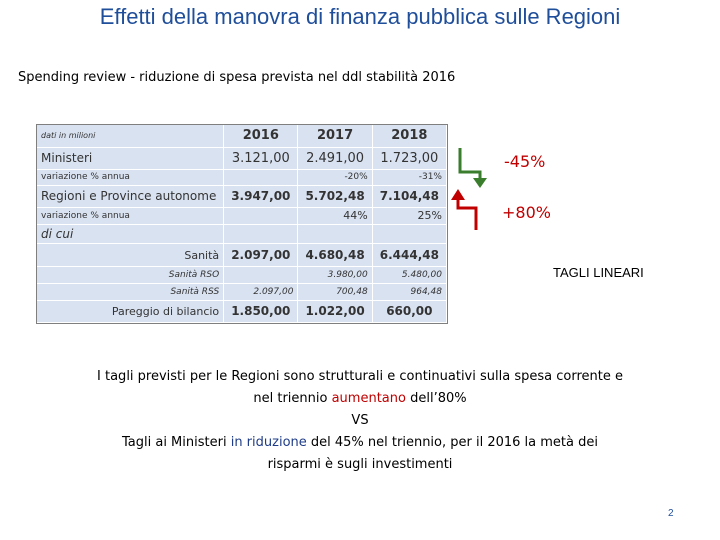 The height and width of the screenshot is (540, 720). Describe the element at coordinates (261, 196) in the screenshot. I see `table-cell: 3.947,00` at that location.